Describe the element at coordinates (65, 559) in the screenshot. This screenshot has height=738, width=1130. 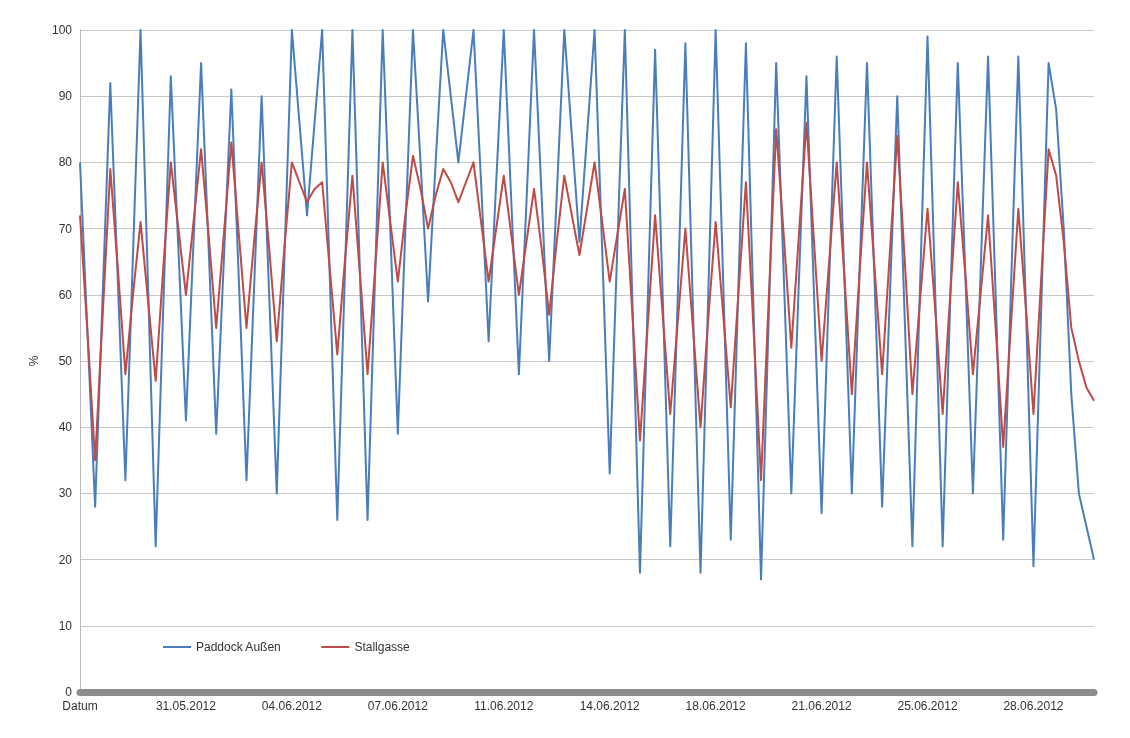
I see `y-tick-label: 20` at that location.